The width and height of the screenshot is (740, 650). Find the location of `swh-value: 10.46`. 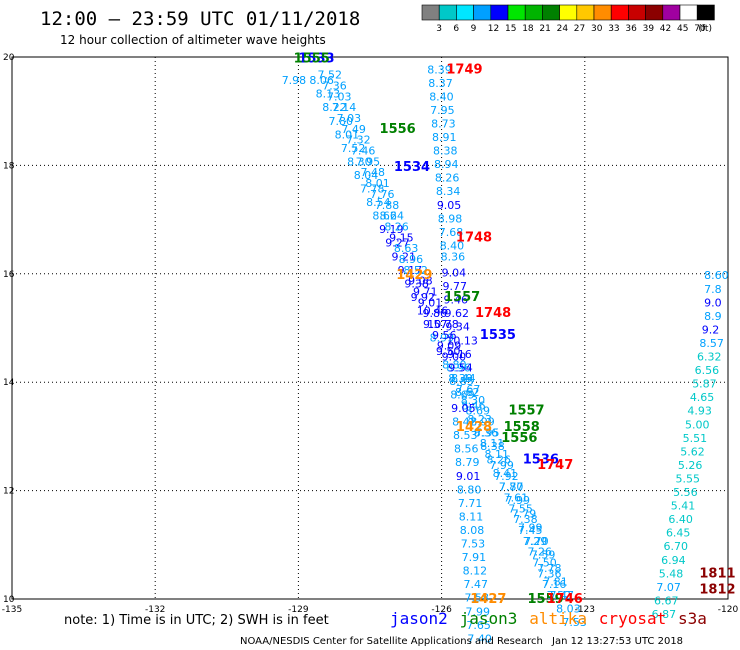

swh-value: 10.46 is located at coordinates (433, 310).